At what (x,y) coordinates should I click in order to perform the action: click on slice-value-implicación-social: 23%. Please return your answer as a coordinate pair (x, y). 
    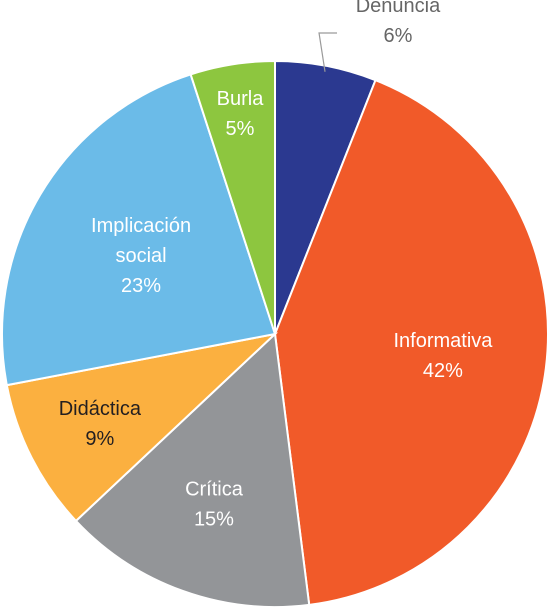
    Looking at the image, I should click on (141, 286).